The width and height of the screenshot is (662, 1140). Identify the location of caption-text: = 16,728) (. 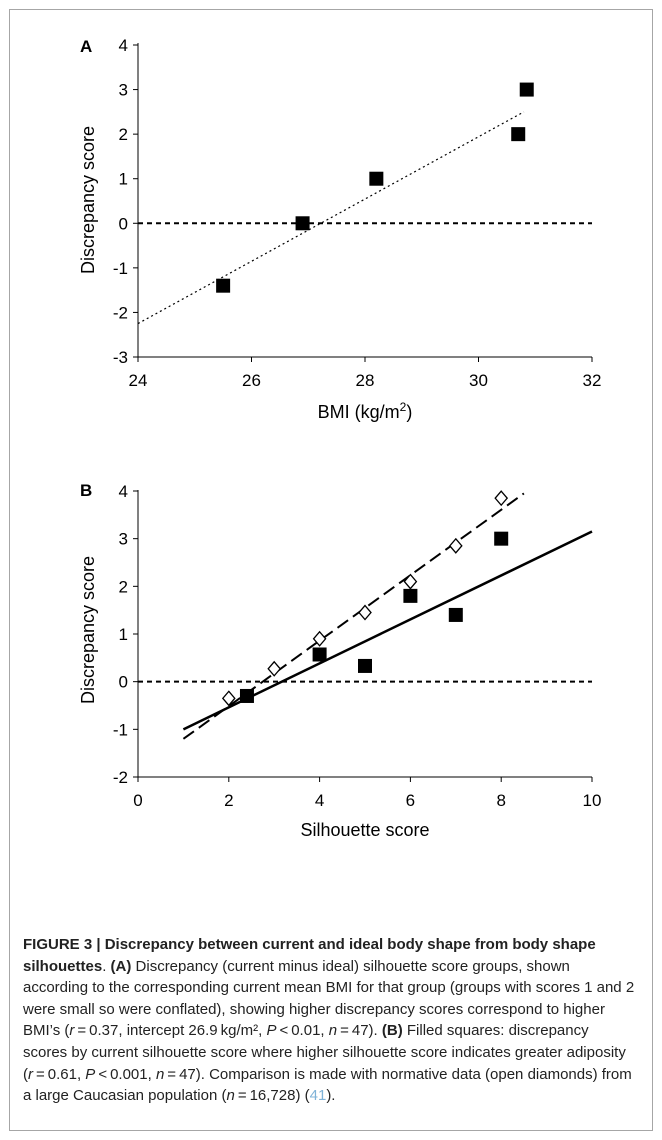
(272, 1096).